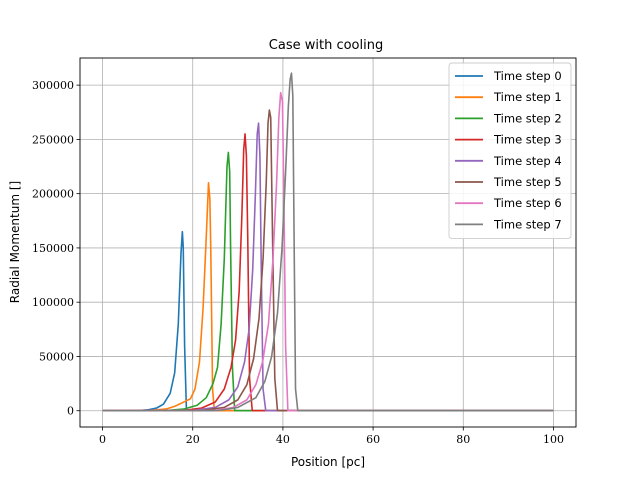 The image size is (640, 480). What do you see at coordinates (331, 436) in the screenshot?
I see `x-axis-ticks: 0 20 40 60 80 100` at bounding box center [331, 436].